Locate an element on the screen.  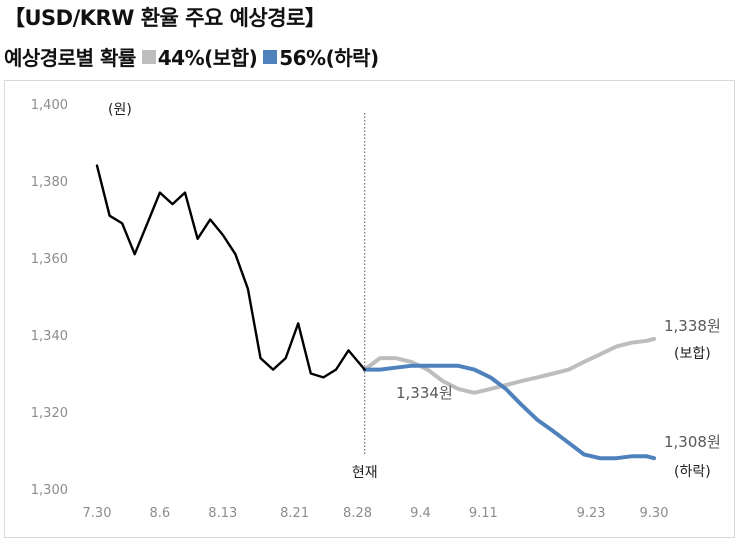
y-tick-label: 1,300 is located at coordinates (49, 490).